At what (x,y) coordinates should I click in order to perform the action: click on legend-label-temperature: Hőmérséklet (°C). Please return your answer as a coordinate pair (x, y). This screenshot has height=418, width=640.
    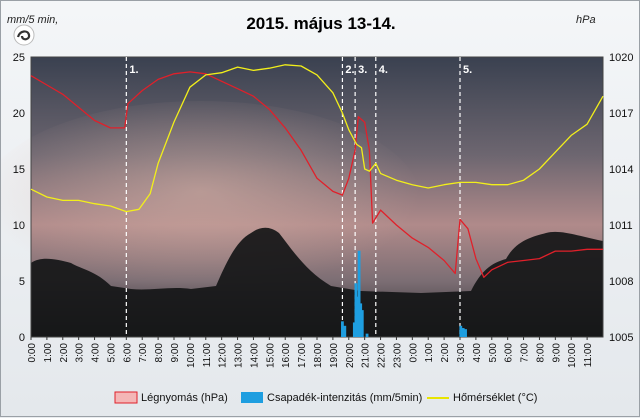
    Looking at the image, I should click on (495, 398).